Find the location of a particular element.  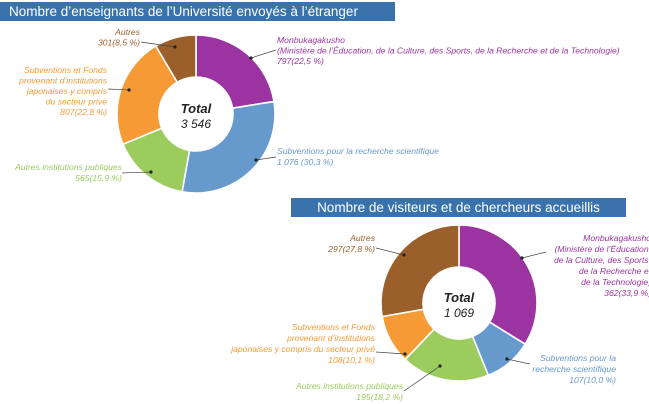

chart1-leader-dot-autres is located at coordinates (175, 47).